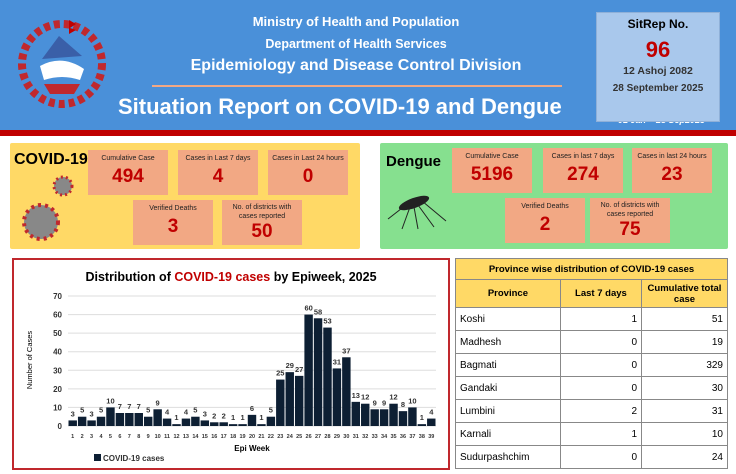  I want to click on table-row: Koshi 1 51, so click(591, 319).